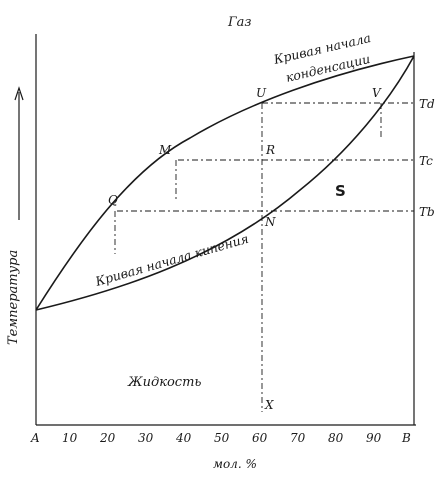 The image size is (446, 479). What do you see at coordinates (427, 104) in the screenshot?
I see `td-label: Td` at bounding box center [427, 104].